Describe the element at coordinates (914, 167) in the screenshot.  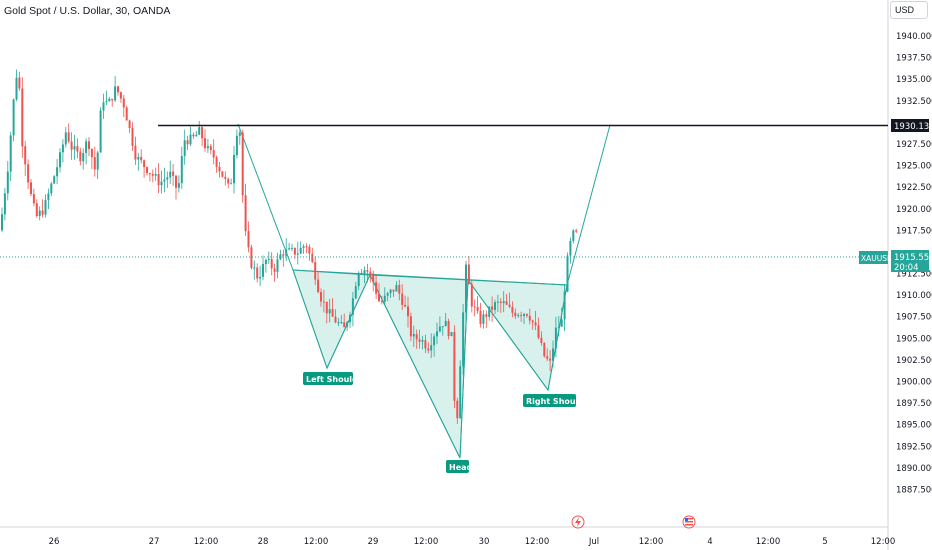
I see `price-tick-label: 1925.000` at that location.